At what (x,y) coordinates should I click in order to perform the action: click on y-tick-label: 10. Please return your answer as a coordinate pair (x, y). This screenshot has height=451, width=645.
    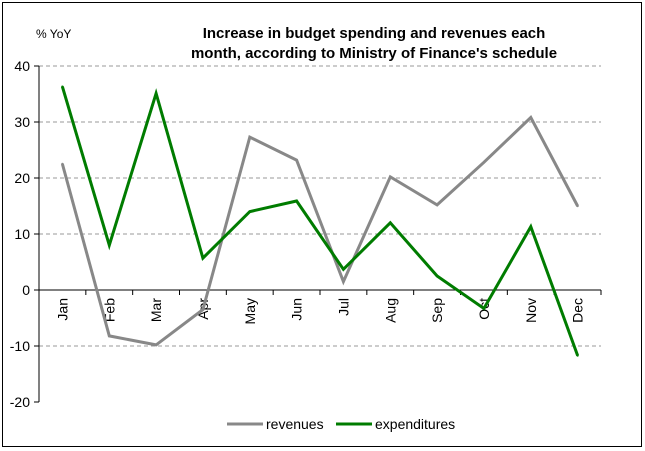
    Looking at the image, I should click on (22, 234).